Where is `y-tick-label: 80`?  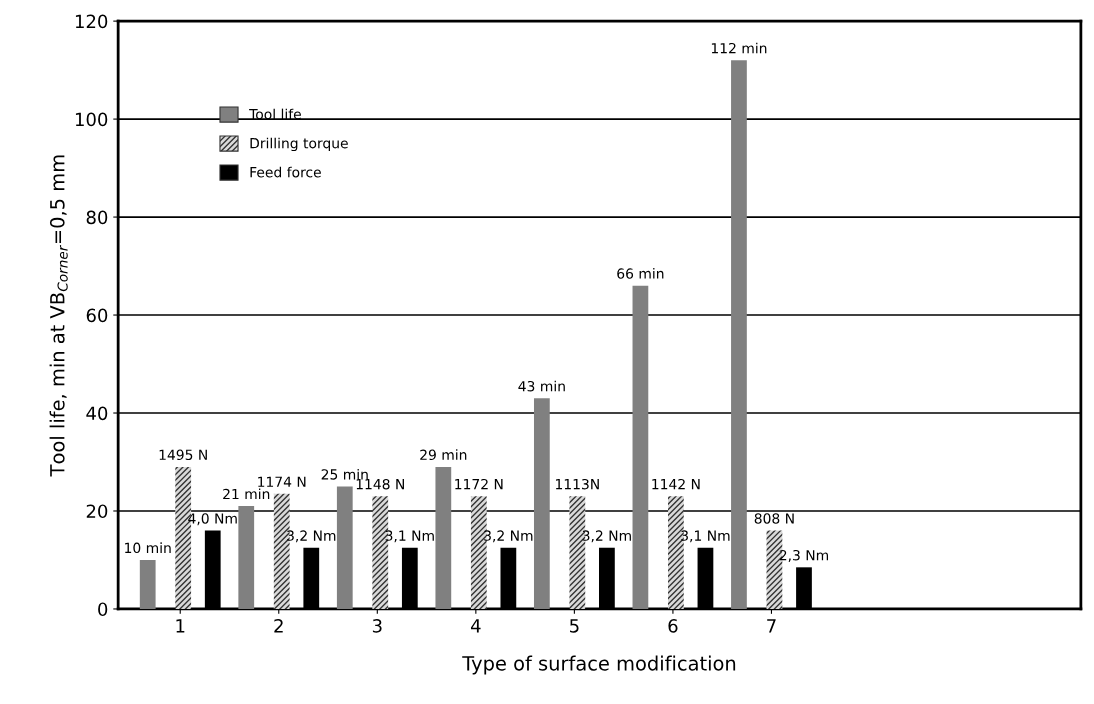 y-tick-label: 80 is located at coordinates (97, 217).